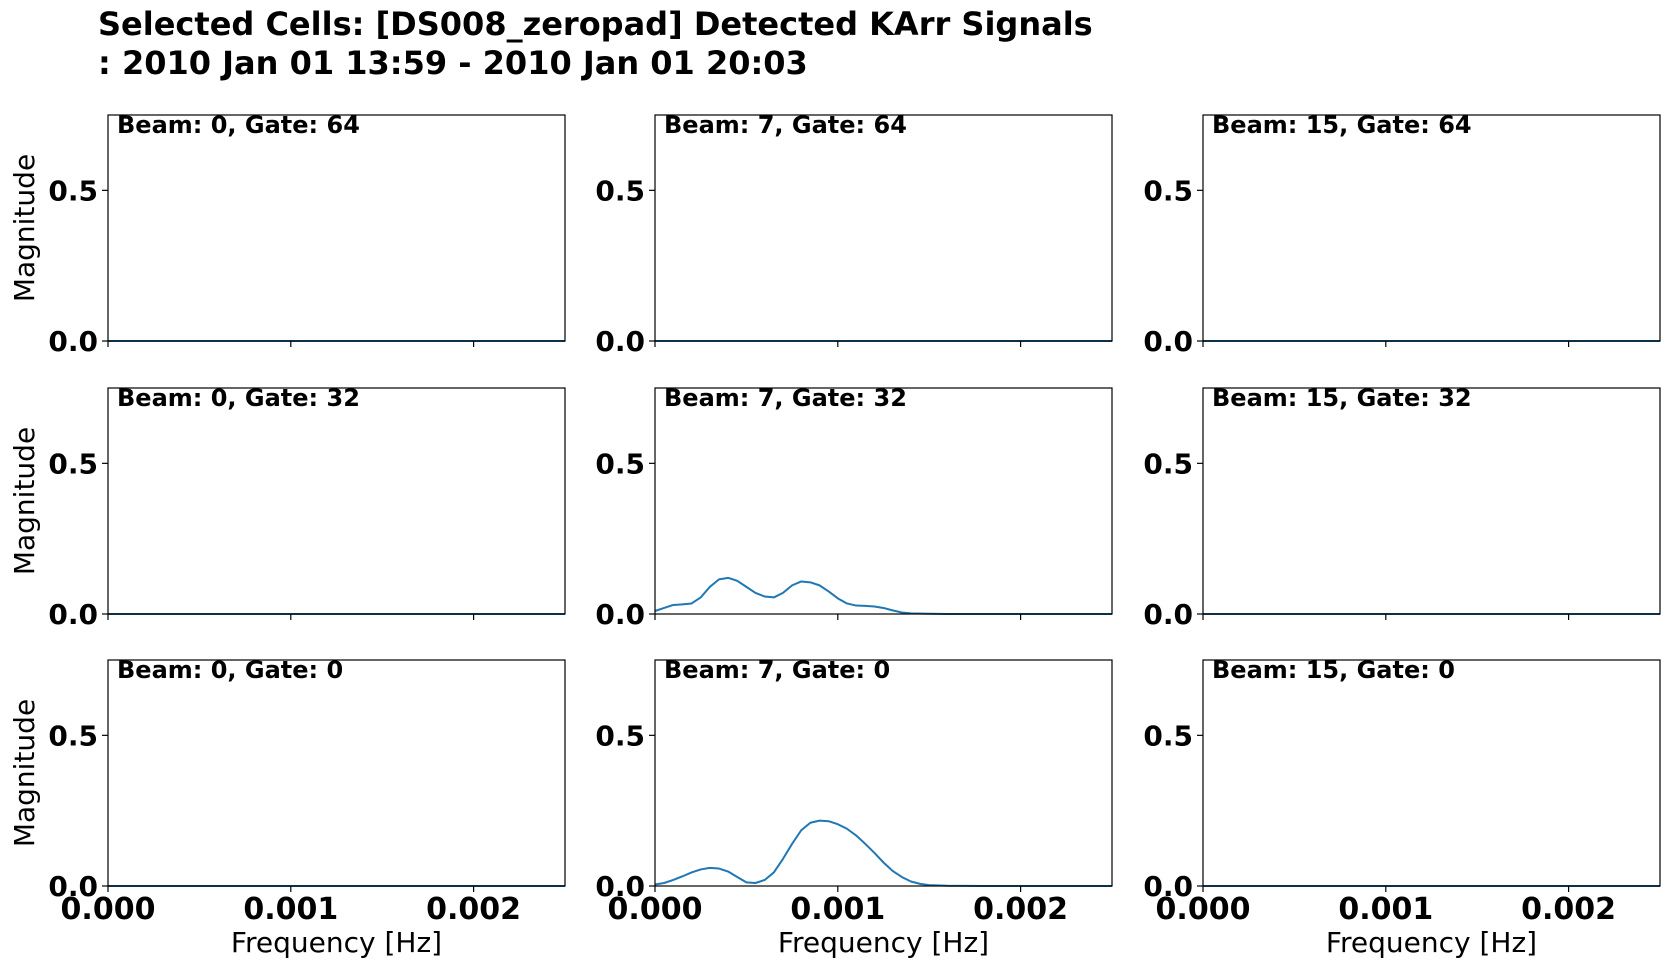 This screenshot has width=1668, height=968. I want to click on subplot-1: Beam: 7, Gate: 64 0.0 0.5, so click(854, 234).